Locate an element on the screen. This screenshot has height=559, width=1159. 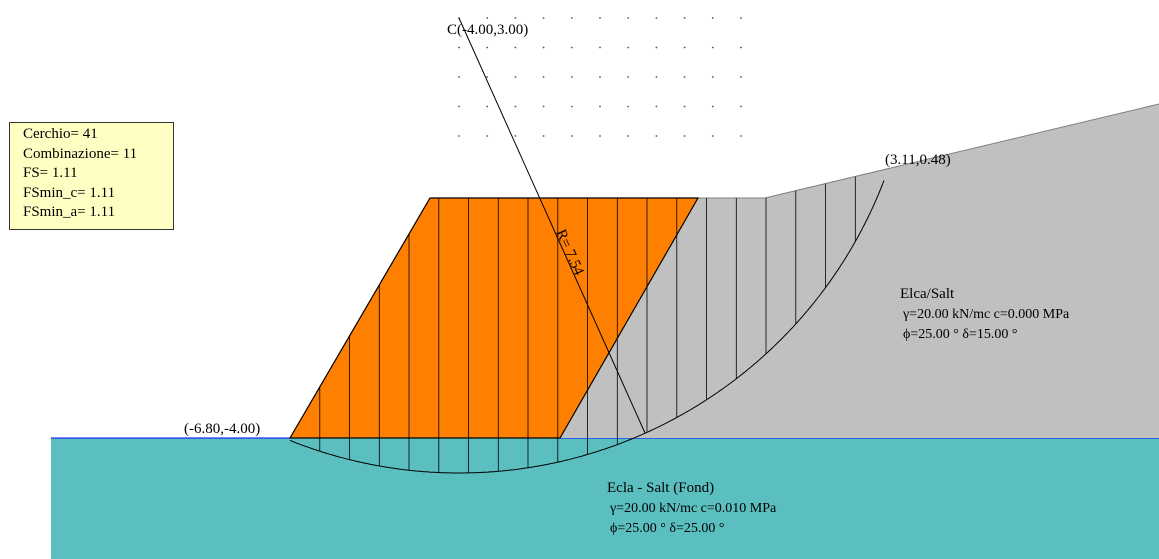
upper-soil-line1: γ=20.00 kN/mc c=0.000 MPa is located at coordinates (986, 314).